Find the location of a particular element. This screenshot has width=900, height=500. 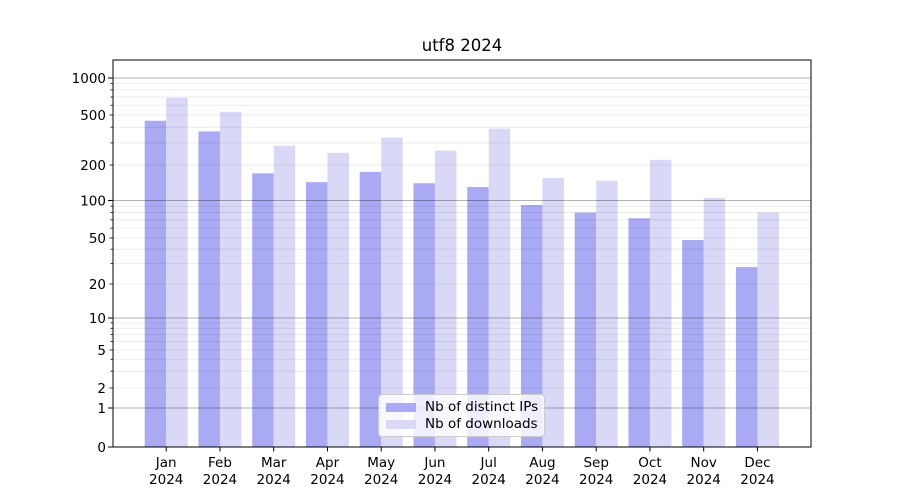

x-tick-label-oct: Oct 2024 is located at coordinates (650, 471).